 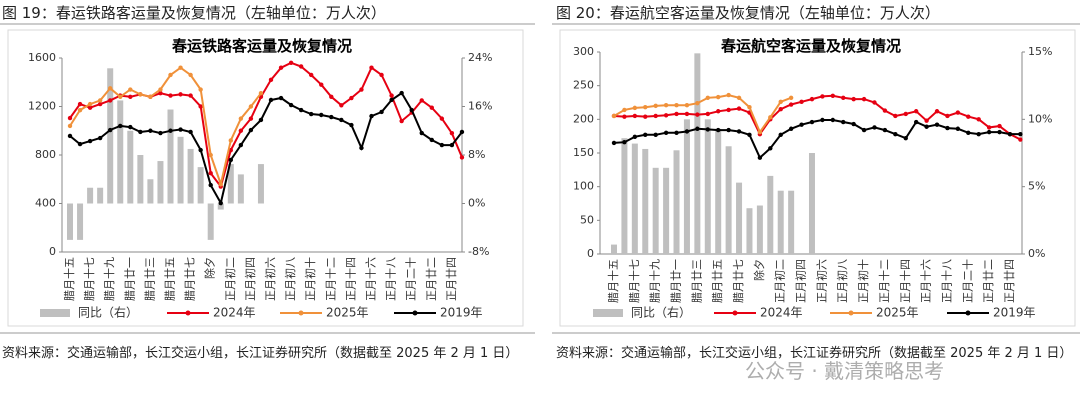 What do you see at coordinates (897, 313) in the screenshot?
I see `legend-label: 2025年` at bounding box center [897, 313].